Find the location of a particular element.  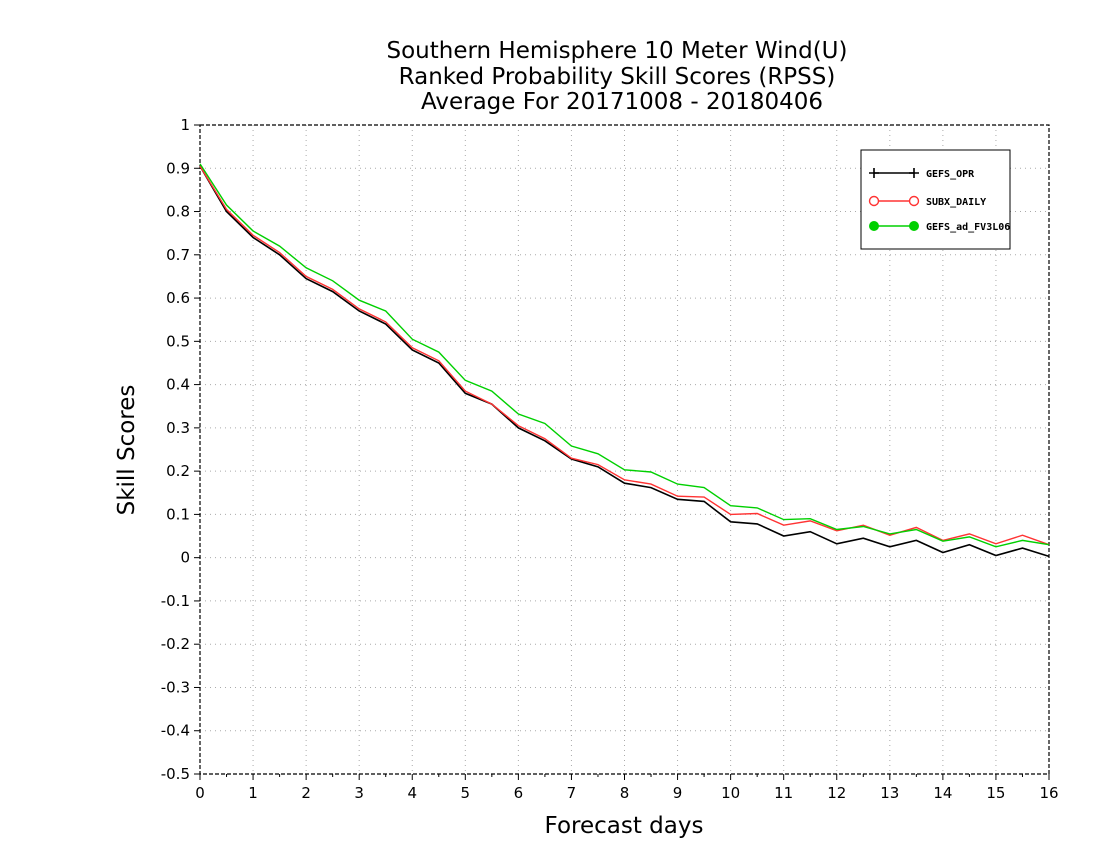

x-tick-label: 11 is located at coordinates (783, 793).